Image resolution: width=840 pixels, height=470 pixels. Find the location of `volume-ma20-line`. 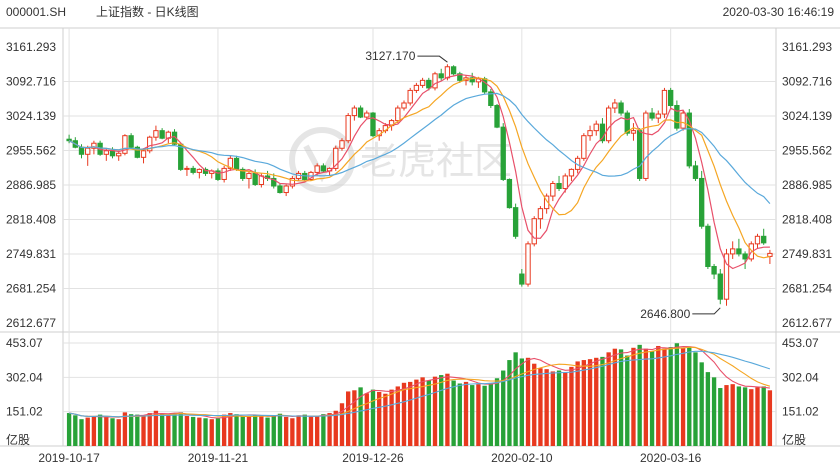

volume-ma20-line is located at coordinates (419, 384).